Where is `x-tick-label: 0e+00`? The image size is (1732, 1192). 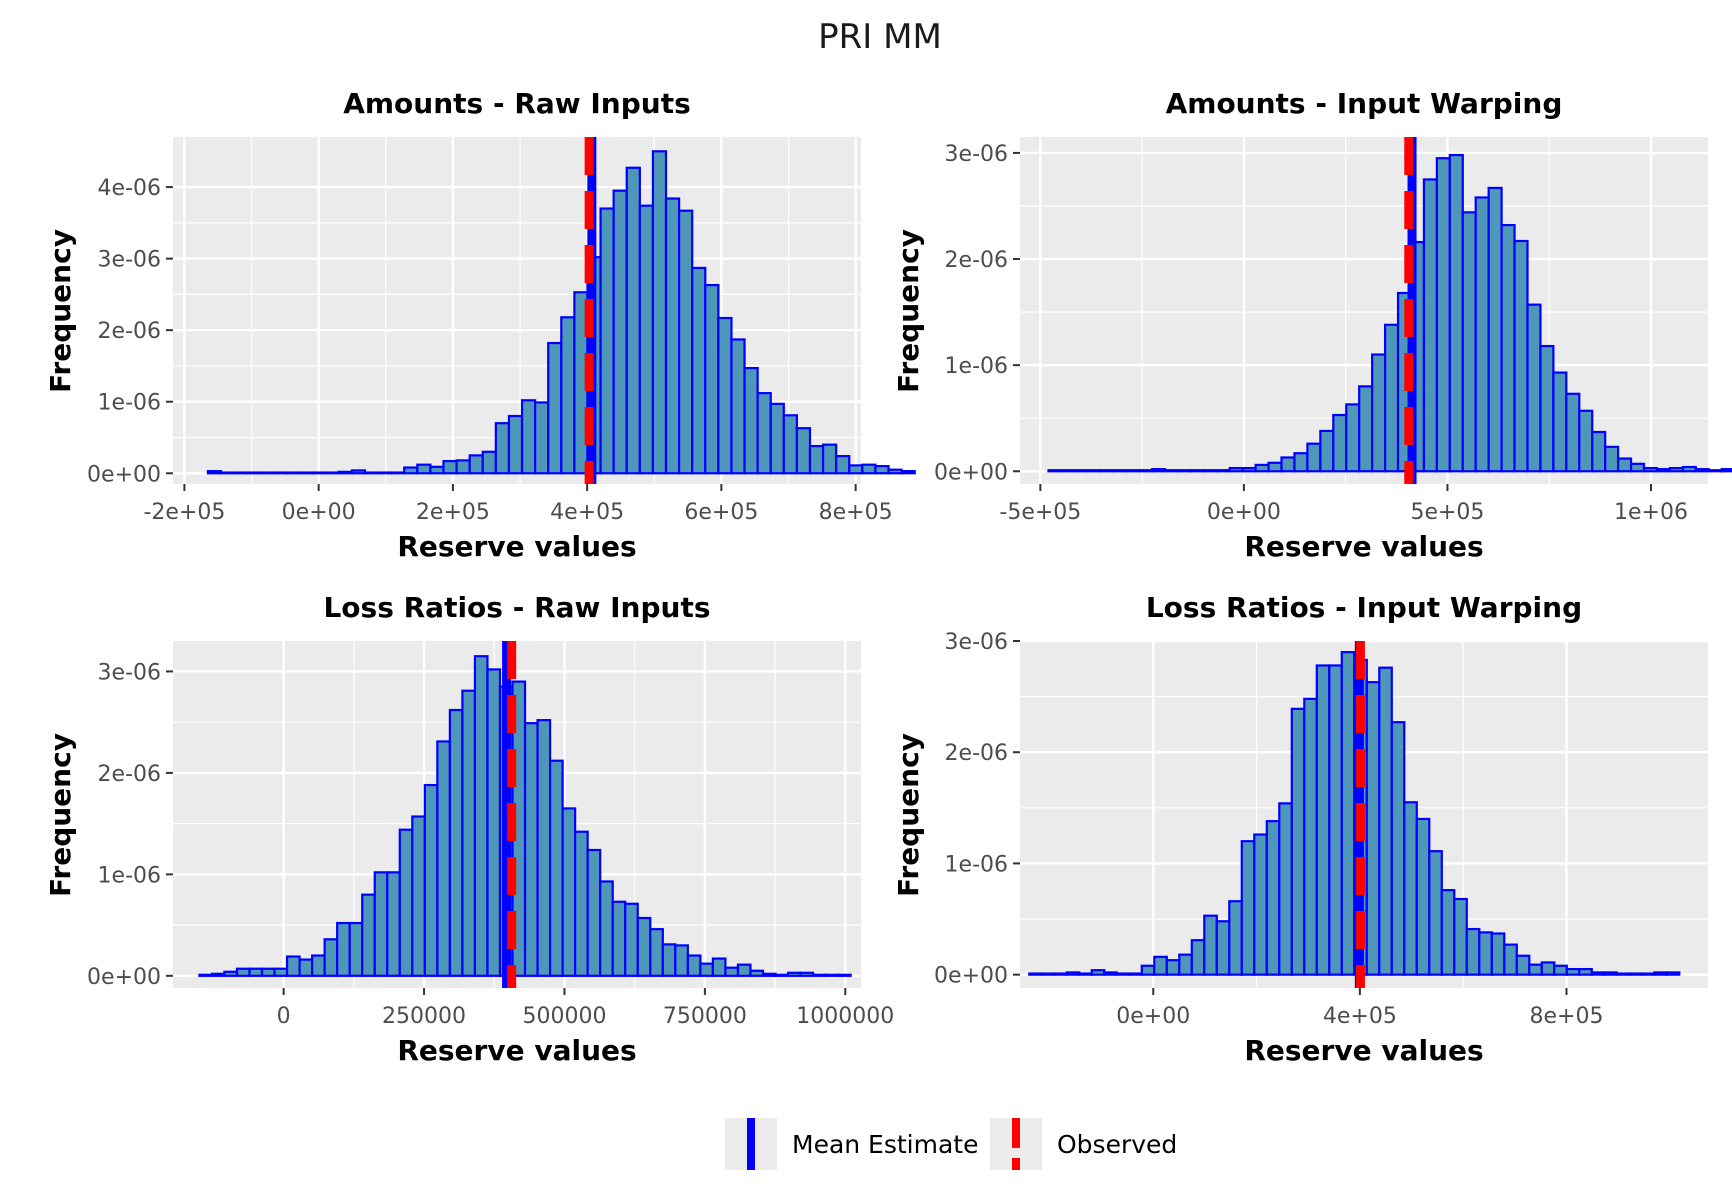 x-tick-label: 0e+00 is located at coordinates (319, 512).